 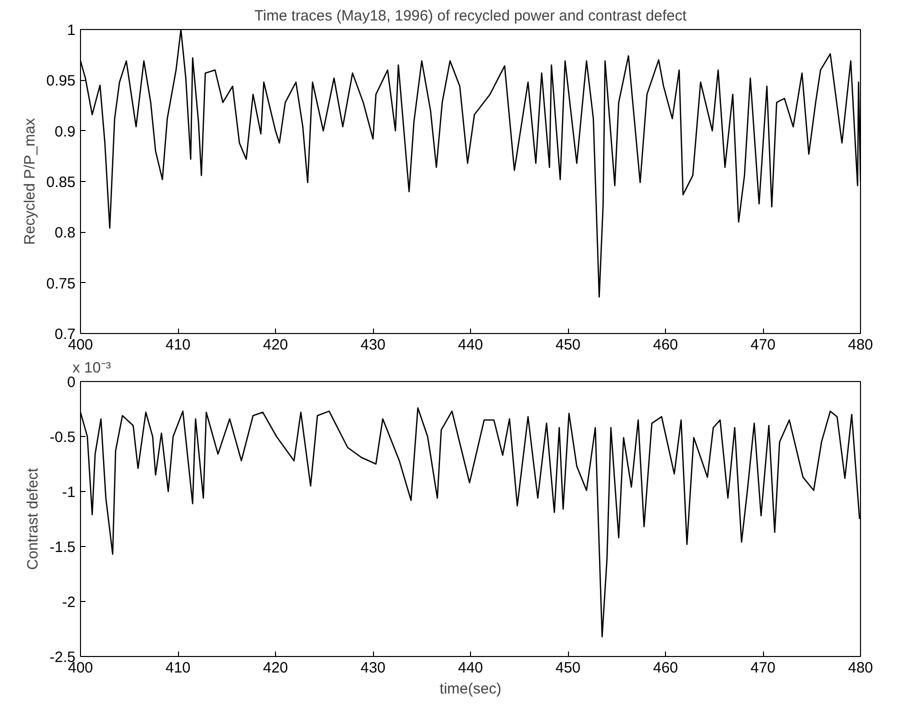 What do you see at coordinates (91, 368) in the screenshot?
I see `text: x 10⁻³` at bounding box center [91, 368].